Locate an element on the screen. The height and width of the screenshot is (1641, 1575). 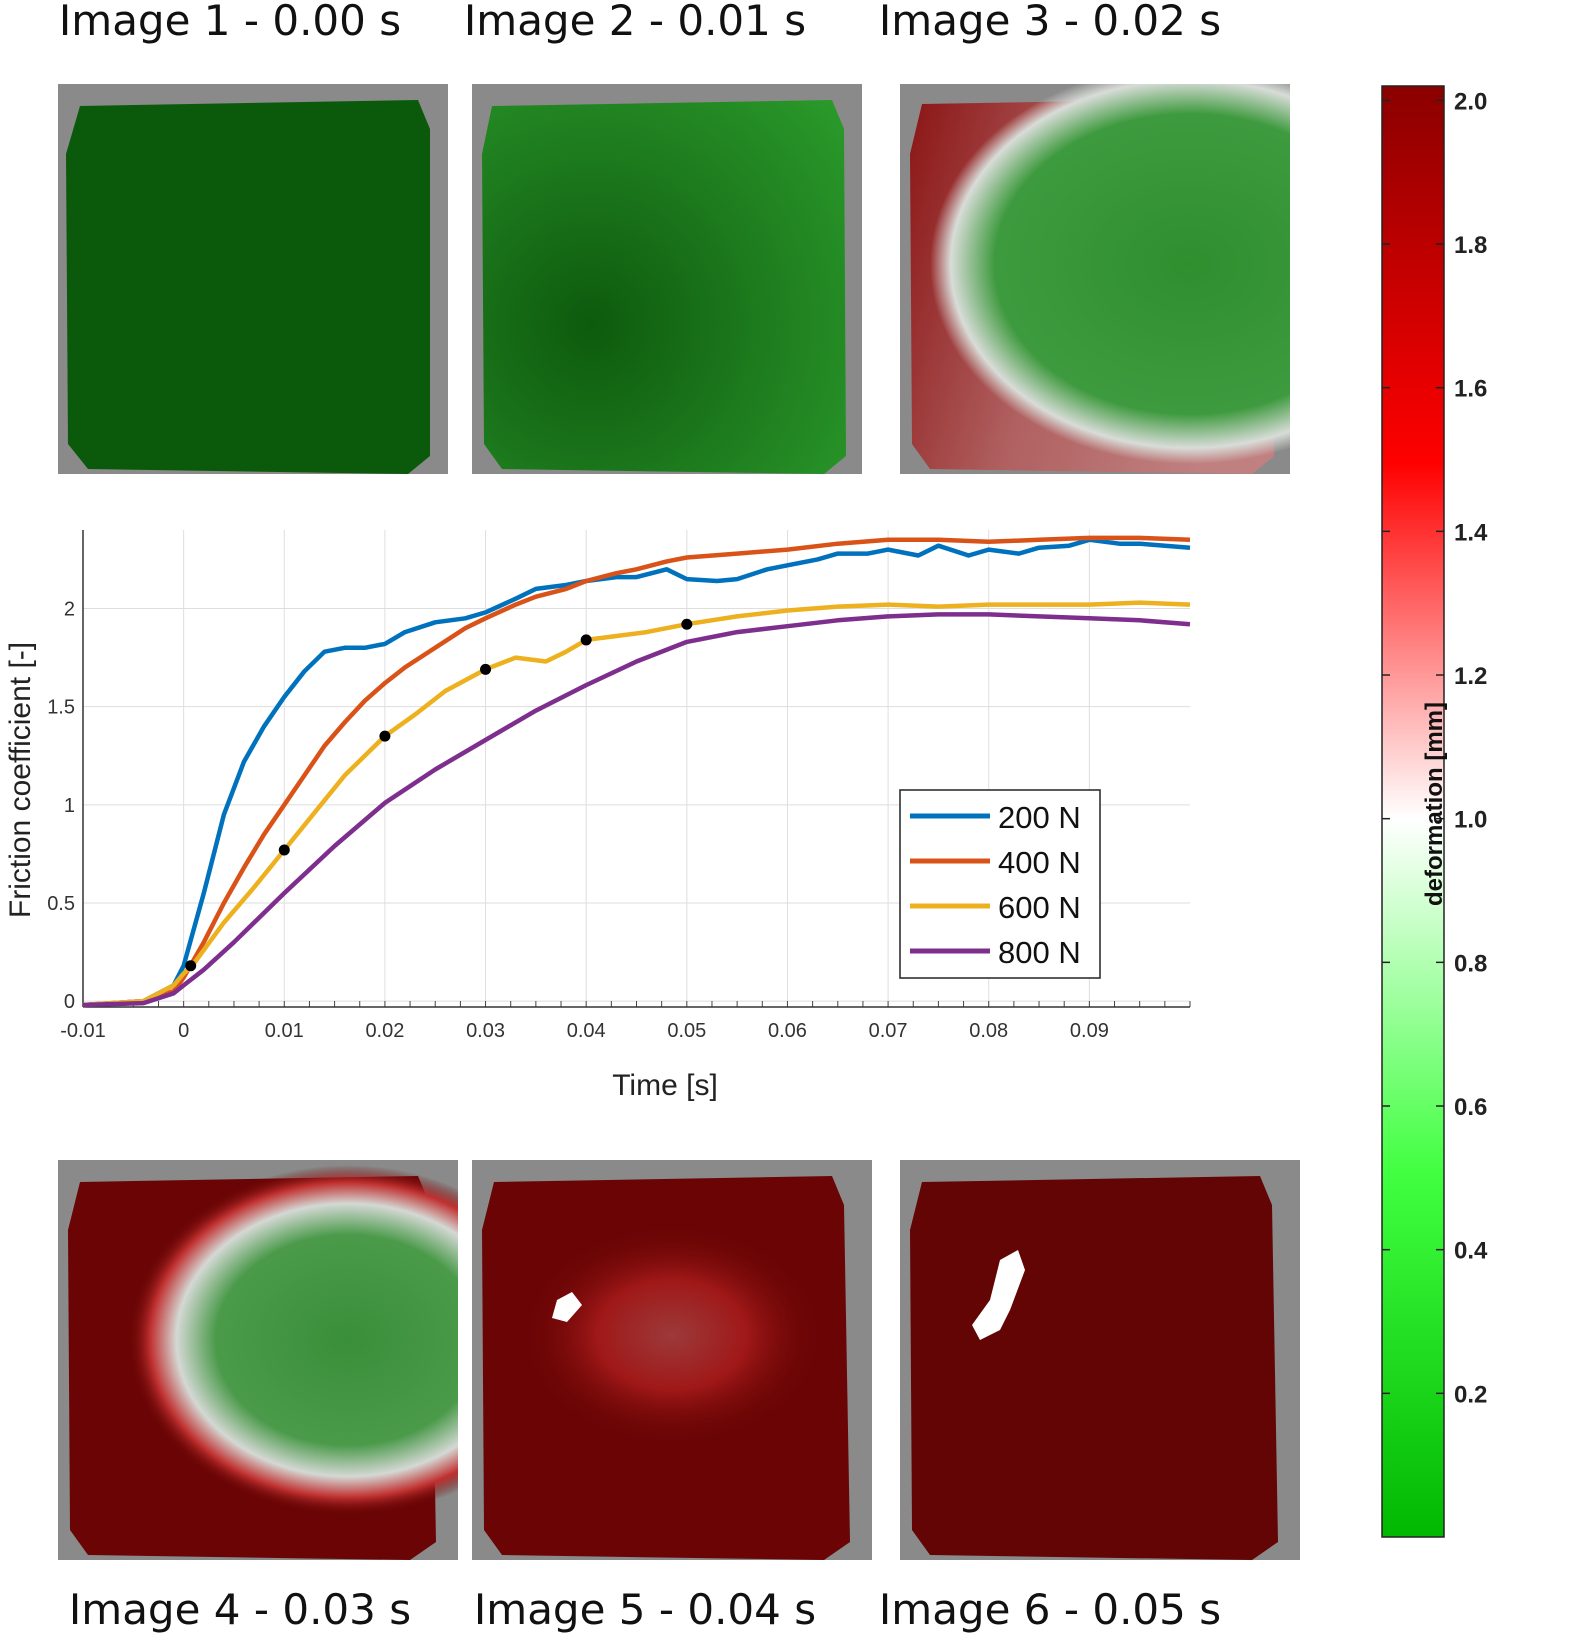
image-2-title: Image 2 - 0.01 s is located at coordinates (635, 22).